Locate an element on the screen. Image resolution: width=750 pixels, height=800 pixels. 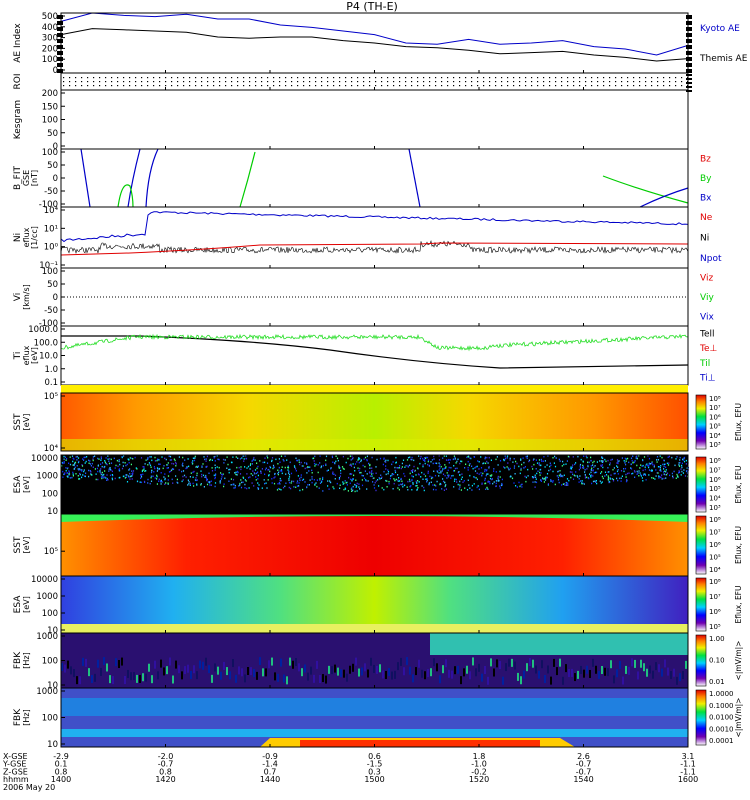
colorbar-label: 10⁶ is located at coordinates (715, 417).